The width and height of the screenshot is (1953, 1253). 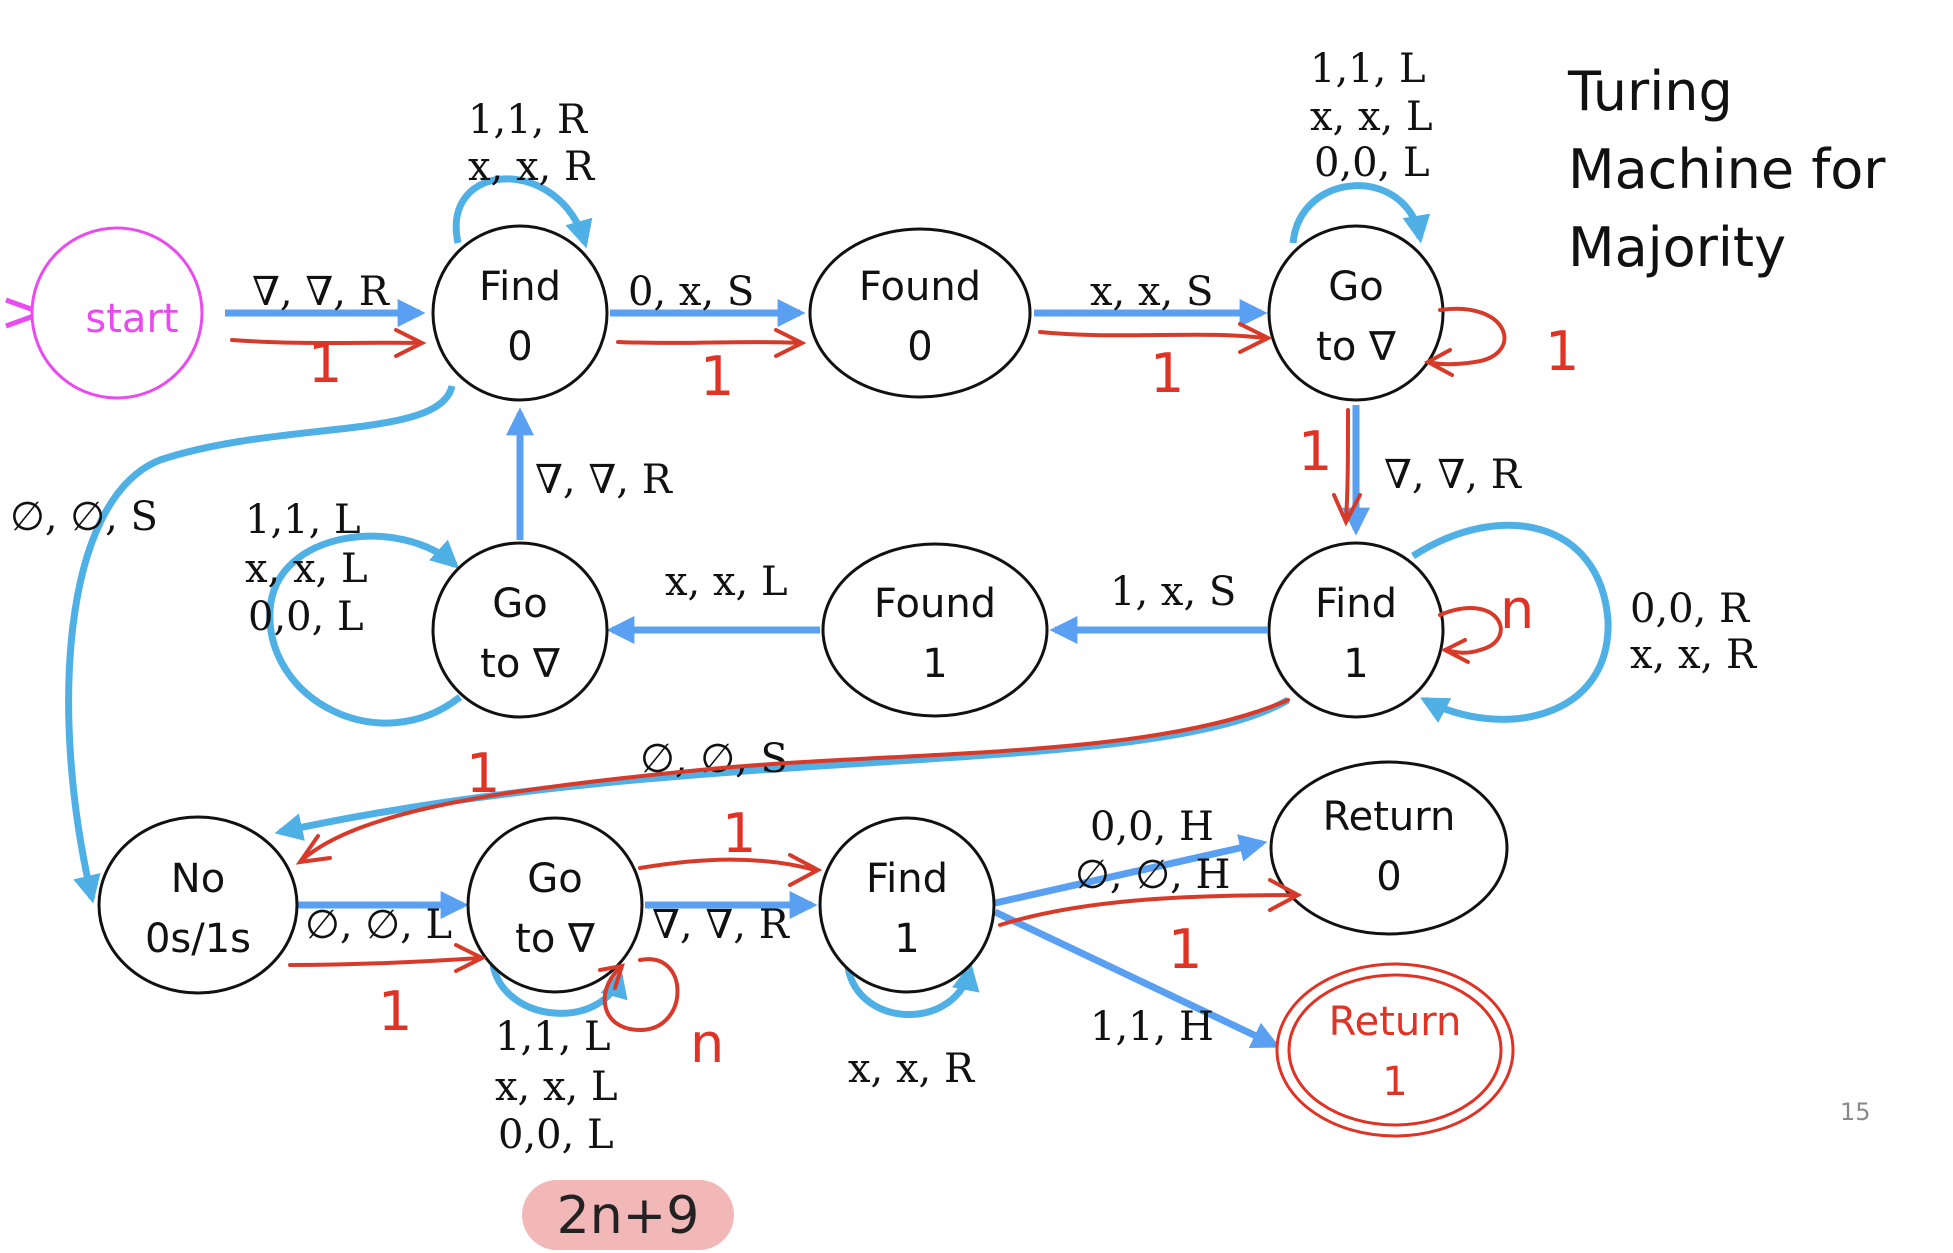 What do you see at coordinates (558, 990) in the screenshot?
I see `loop-goto3` at bounding box center [558, 990].